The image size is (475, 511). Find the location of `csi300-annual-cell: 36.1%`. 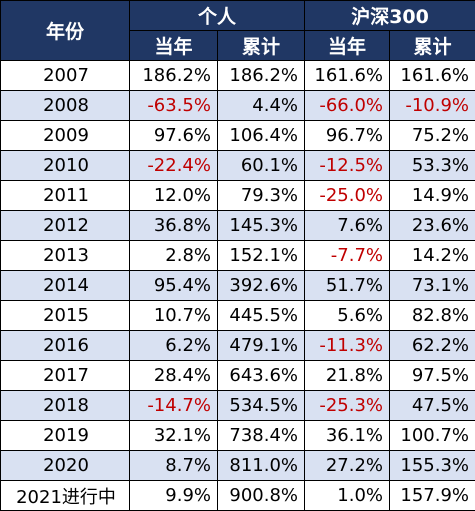

csi300-annual-cell: 36.1% is located at coordinates (347, 435).